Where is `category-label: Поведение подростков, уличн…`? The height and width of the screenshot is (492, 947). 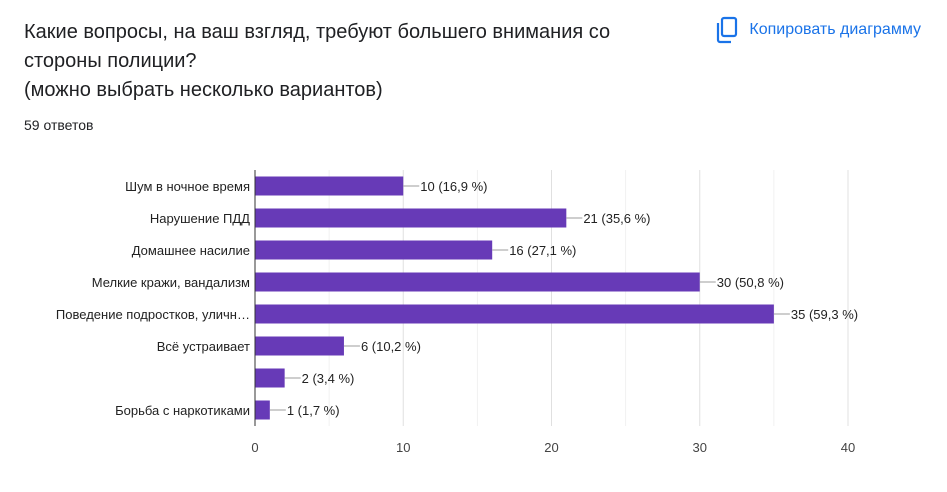
category-label: Поведение подростков, уличн… is located at coordinates (153, 314).